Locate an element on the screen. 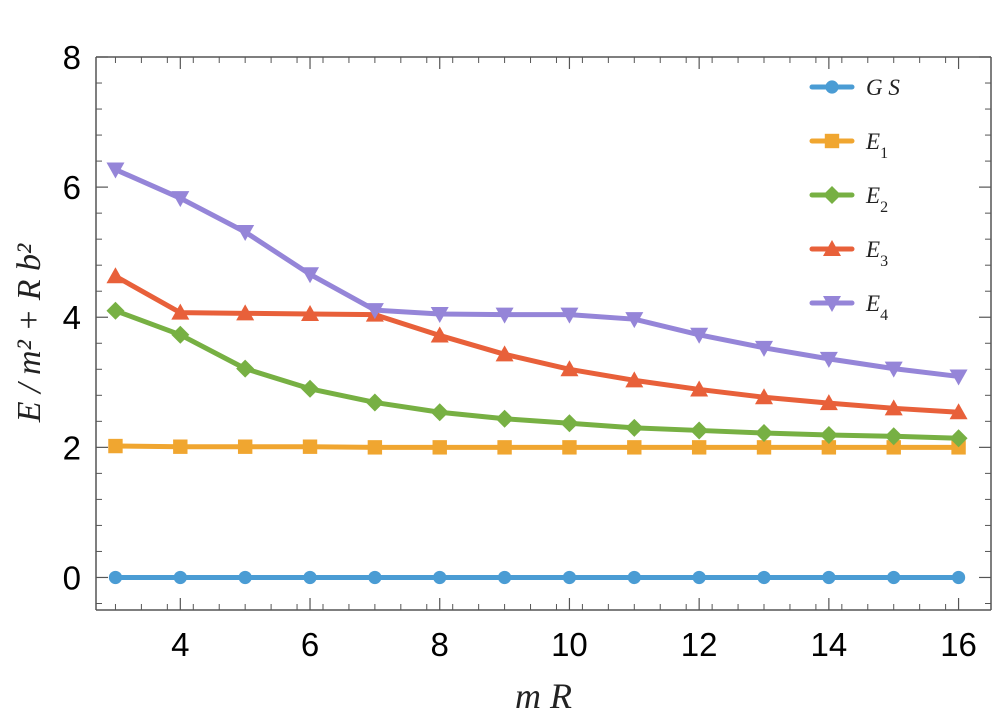 Image resolution: width=996 pixels, height=723 pixels. legend-item-e3: E3 is located at coordinates (848, 253).